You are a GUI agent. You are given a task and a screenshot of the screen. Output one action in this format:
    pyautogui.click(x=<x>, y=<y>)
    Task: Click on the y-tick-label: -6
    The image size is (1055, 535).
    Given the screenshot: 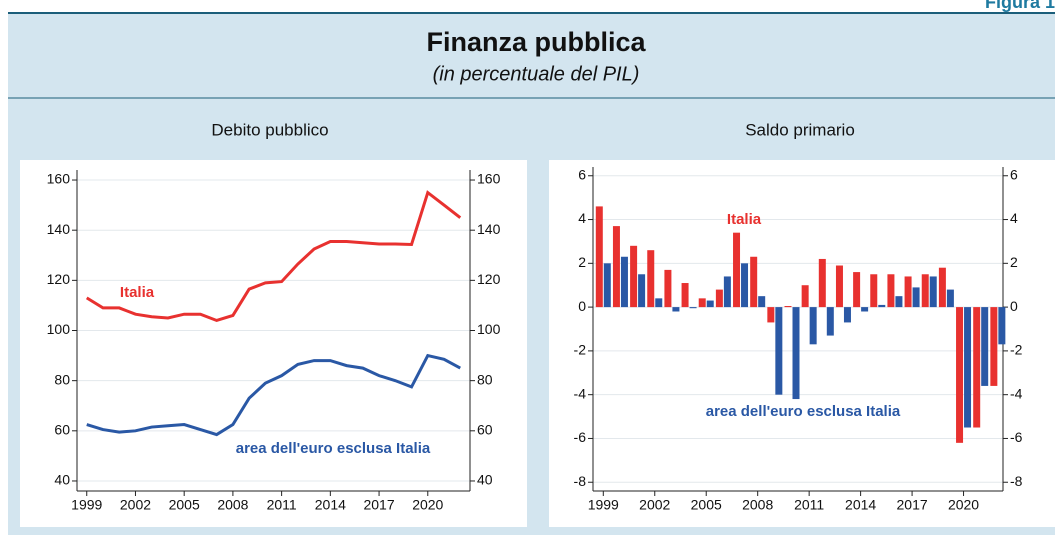 What is the action you would take?
    pyautogui.click(x=580, y=437)
    